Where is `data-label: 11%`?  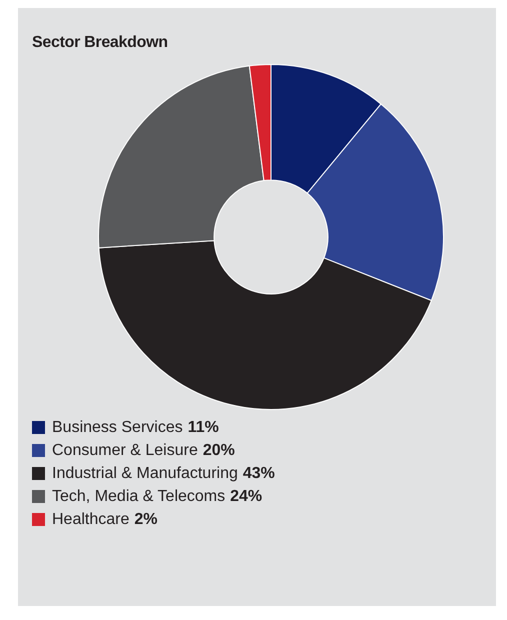
data-label: 11% is located at coordinates (203, 427).